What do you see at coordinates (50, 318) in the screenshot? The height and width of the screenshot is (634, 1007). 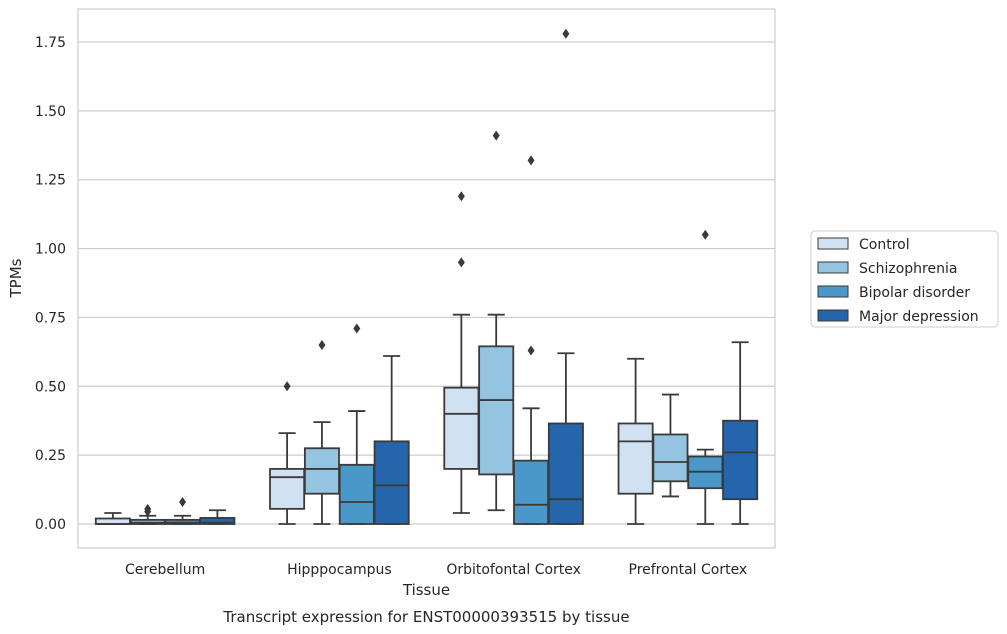 I see `y-tick-label: 0.75` at bounding box center [50, 318].